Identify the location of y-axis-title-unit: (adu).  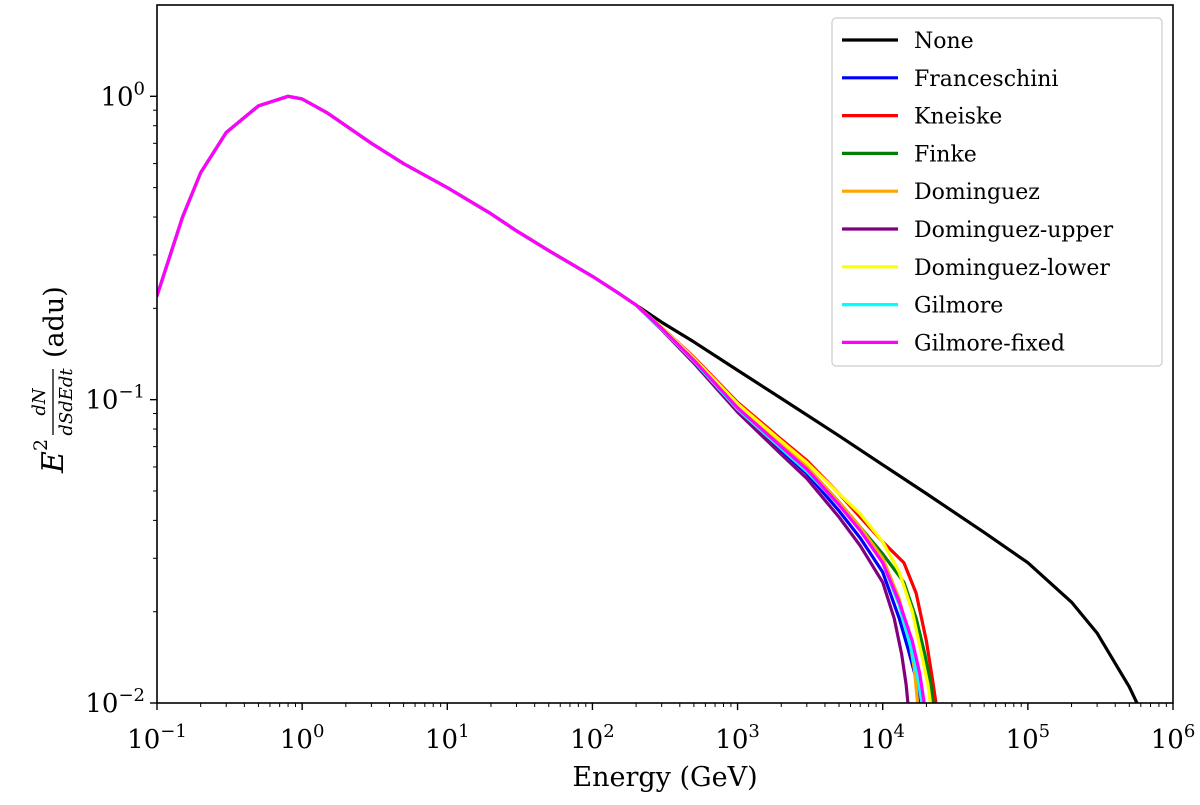
(54, 322).